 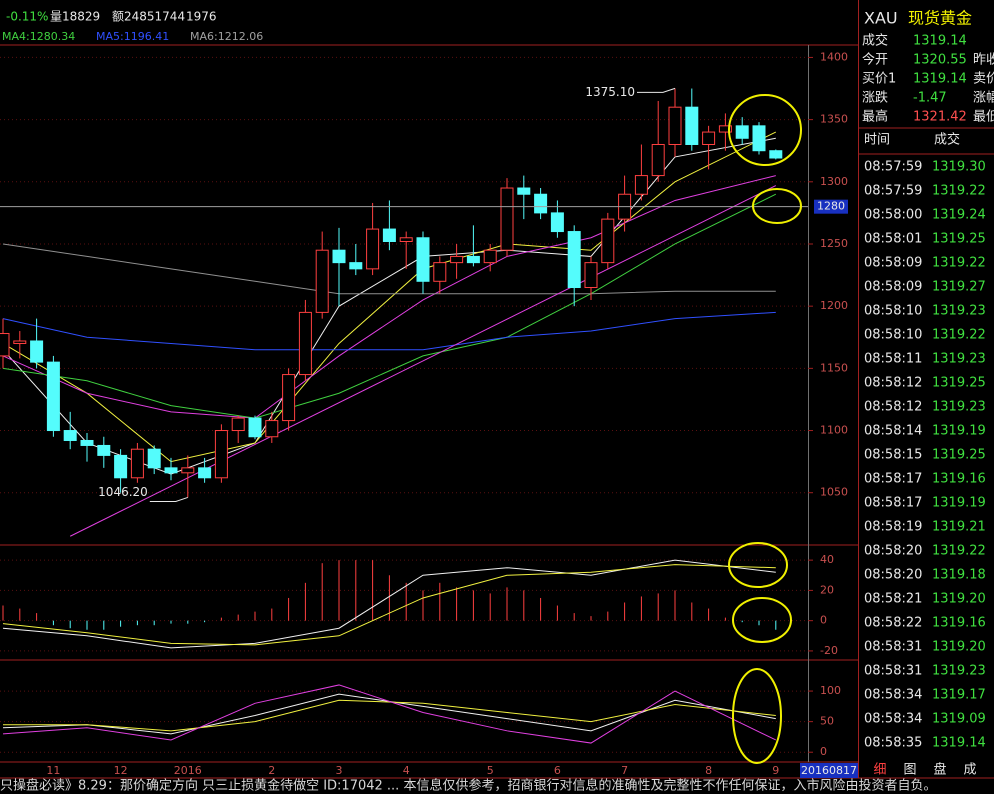 What do you see at coordinates (27, 17) in the screenshot?
I see `change: -0.11%` at bounding box center [27, 17].